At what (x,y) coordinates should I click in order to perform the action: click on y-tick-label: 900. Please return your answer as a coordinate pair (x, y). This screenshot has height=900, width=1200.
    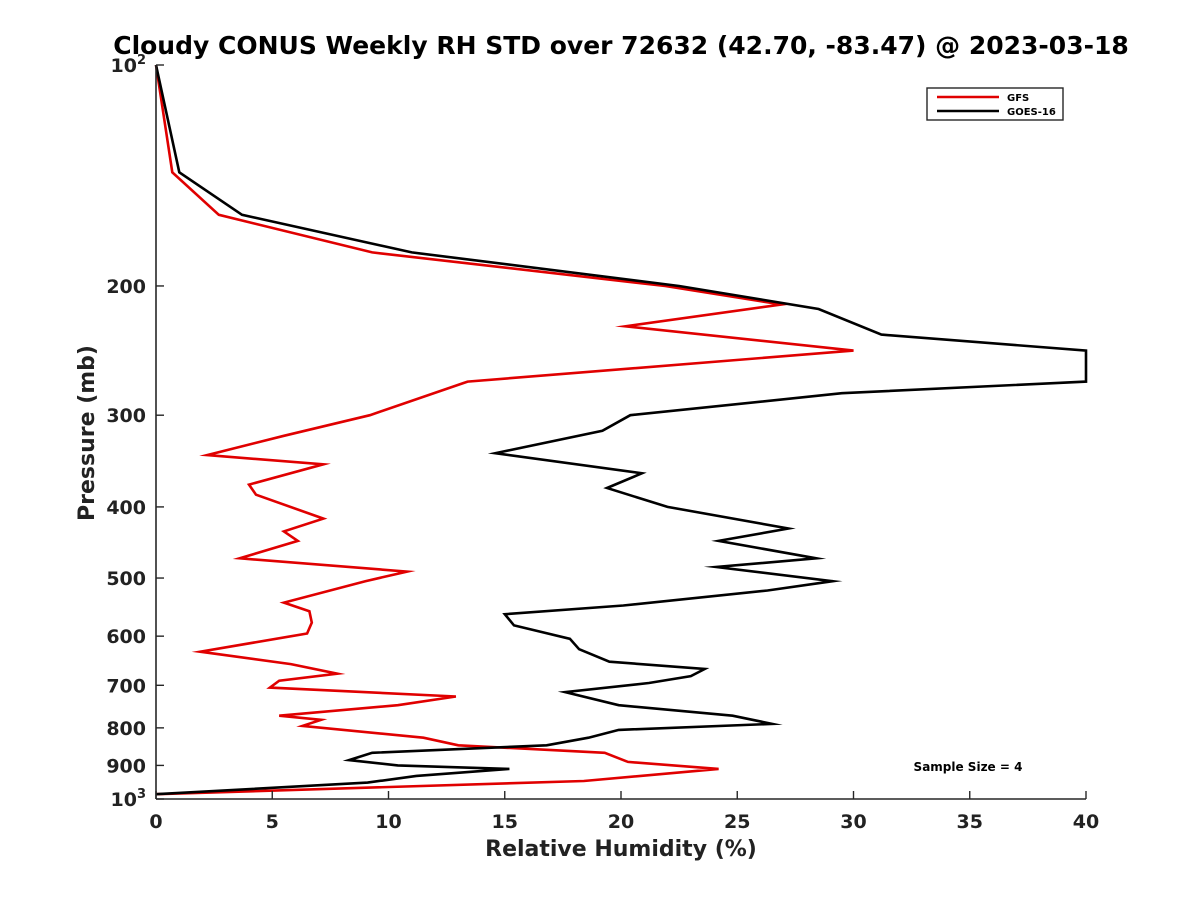
    Looking at the image, I should click on (126, 766).